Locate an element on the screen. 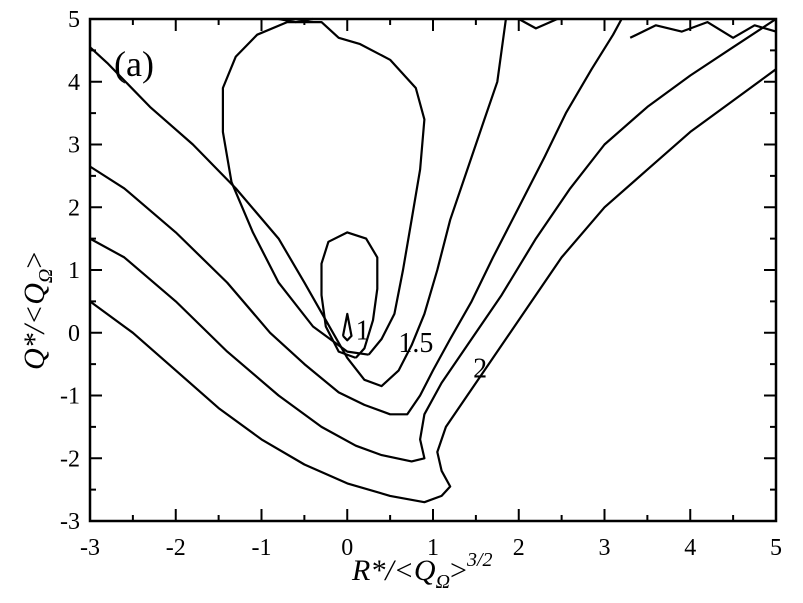  y-axis-label-close: > is located at coordinates (34, 260).